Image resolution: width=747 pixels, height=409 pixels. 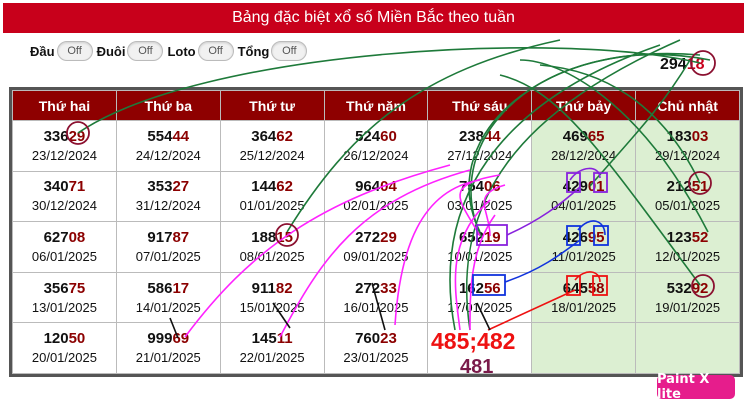 What do you see at coordinates (160, 136) in the screenshot?
I see `result-number-prefix: 554` at bounding box center [160, 136].